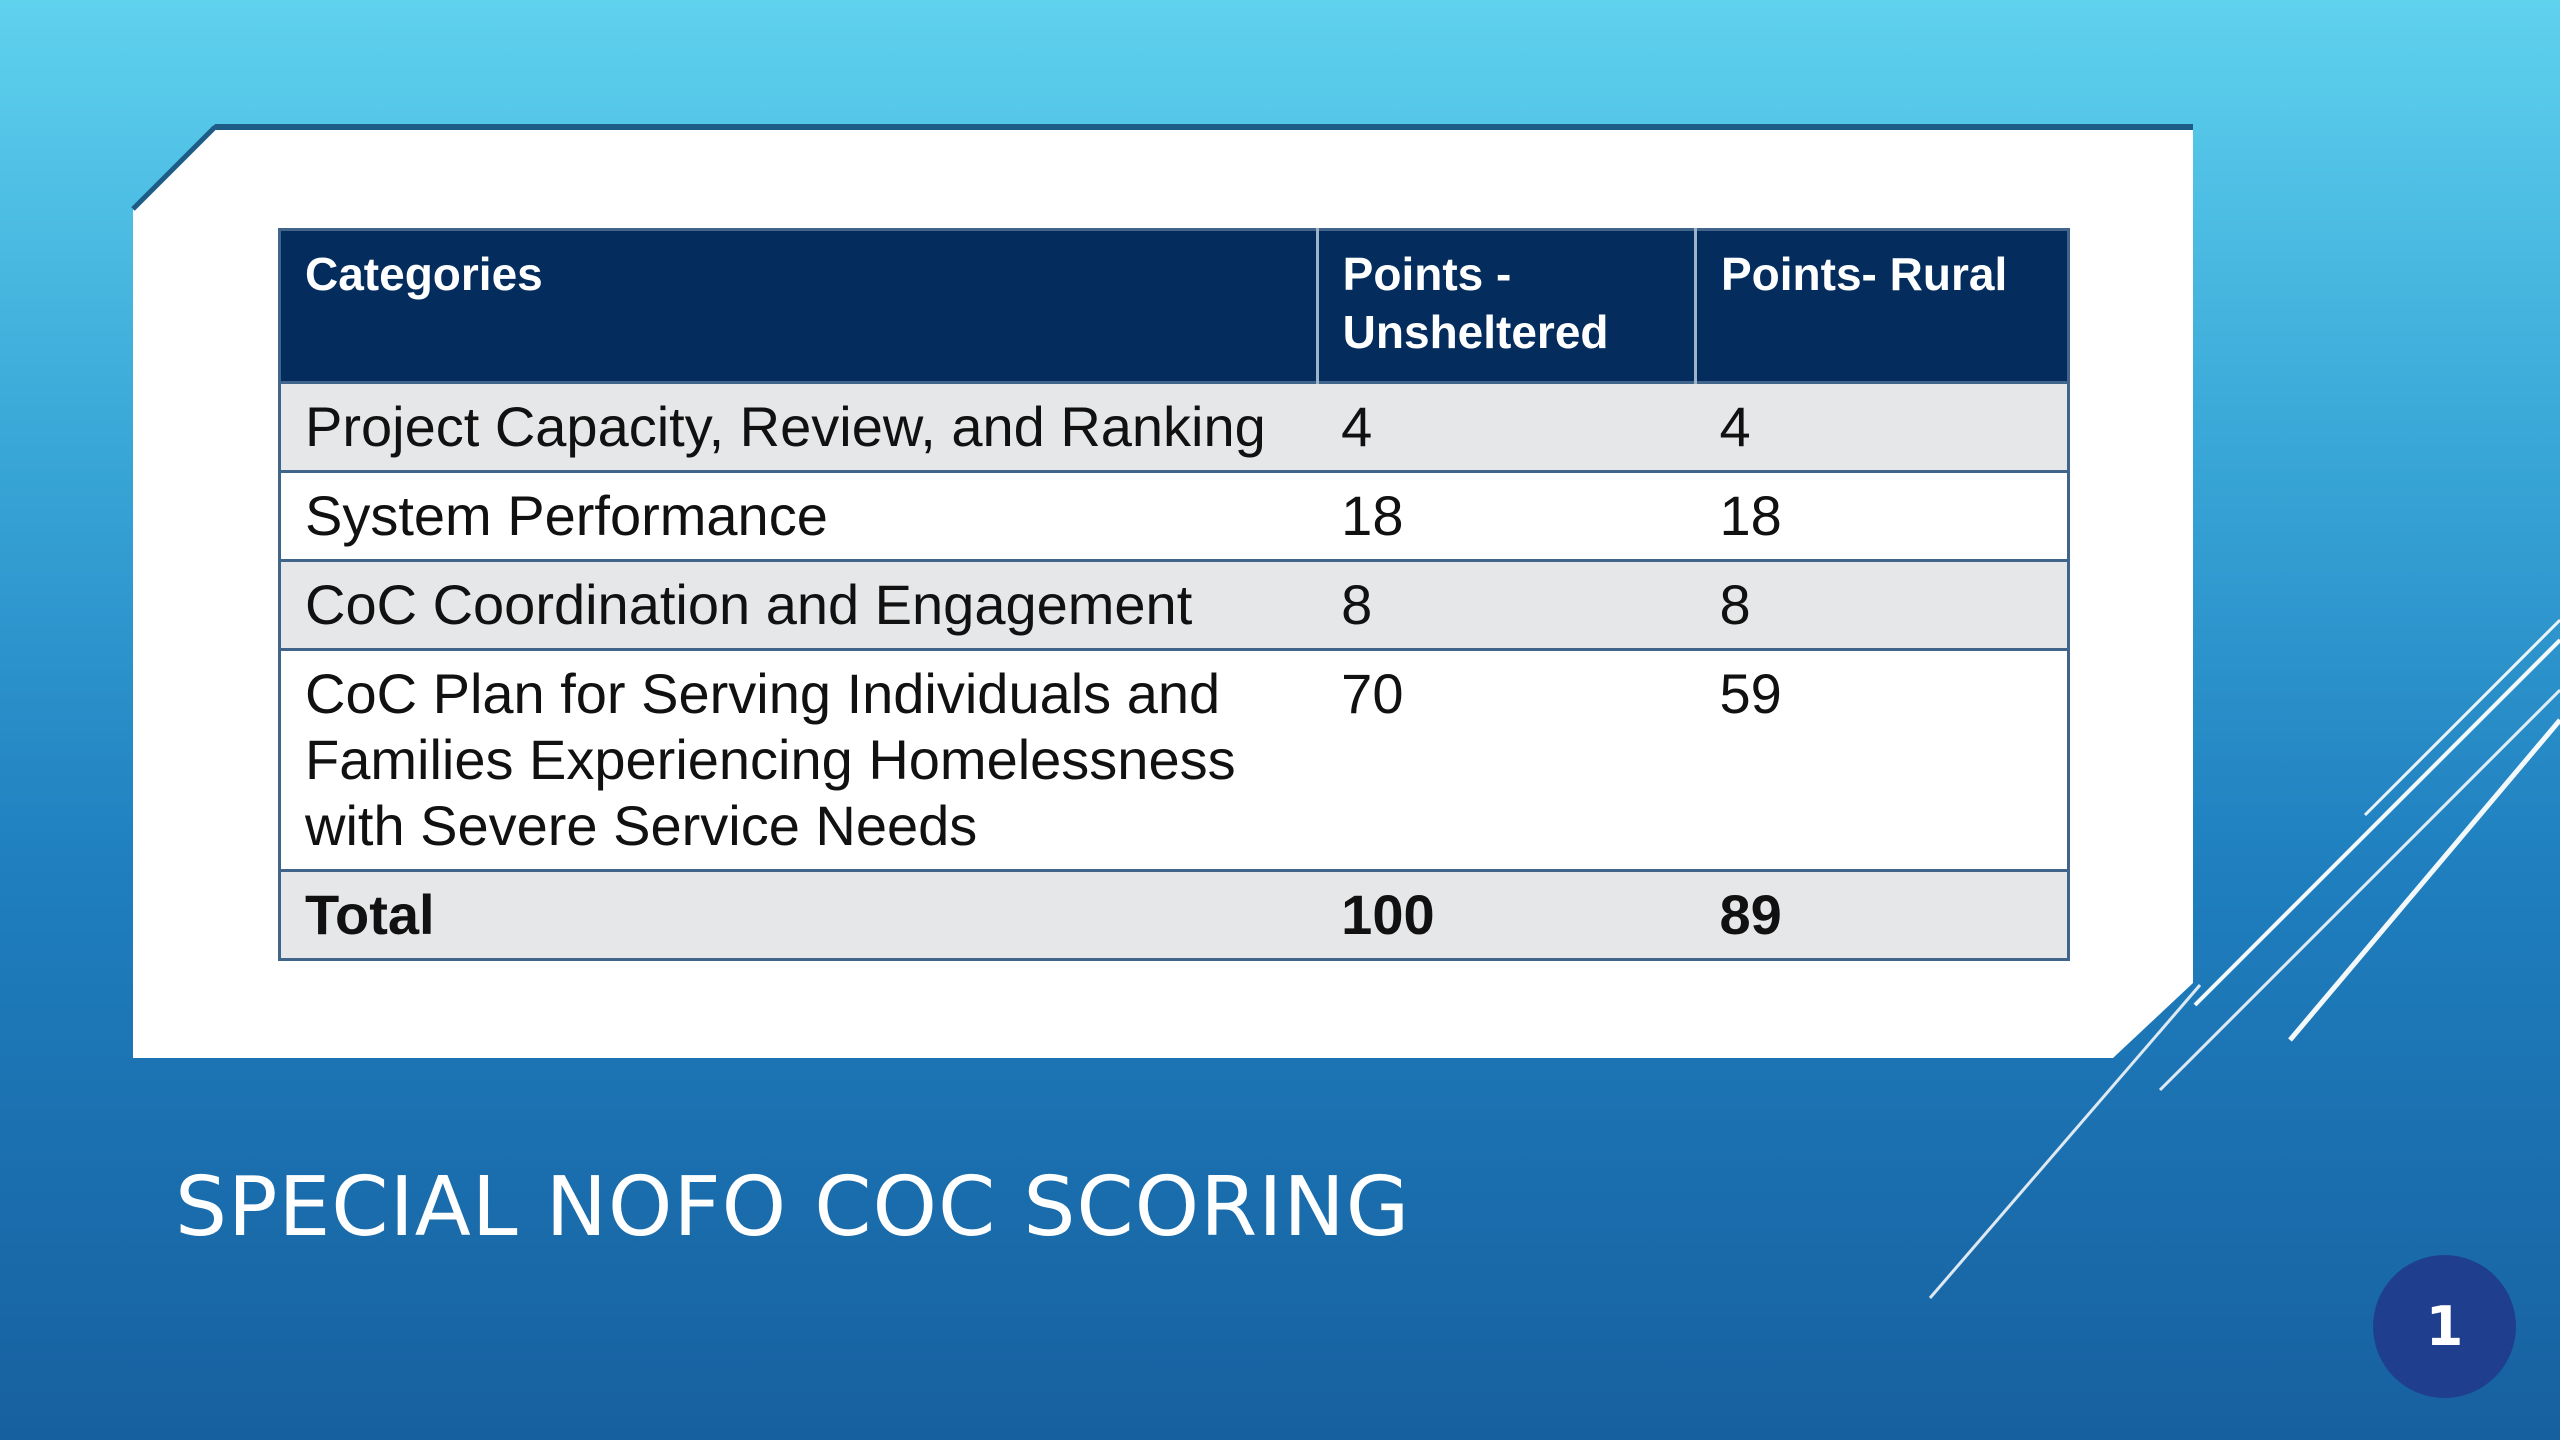 Image resolution: width=2560 pixels, height=1440 pixels. Describe the element at coordinates (1506, 604) in the screenshot. I see `row-points-unsheltered: 8` at that location.